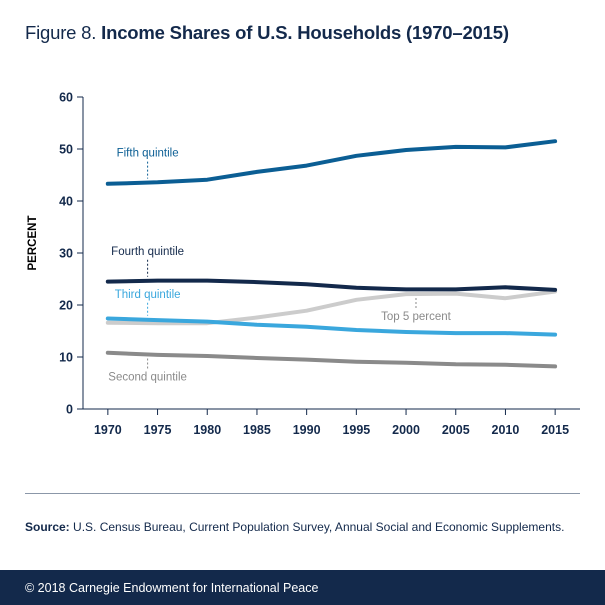 The image size is (605, 605). I want to click on series-label-fourth-quintile: Fourth quintile, so click(147, 252).